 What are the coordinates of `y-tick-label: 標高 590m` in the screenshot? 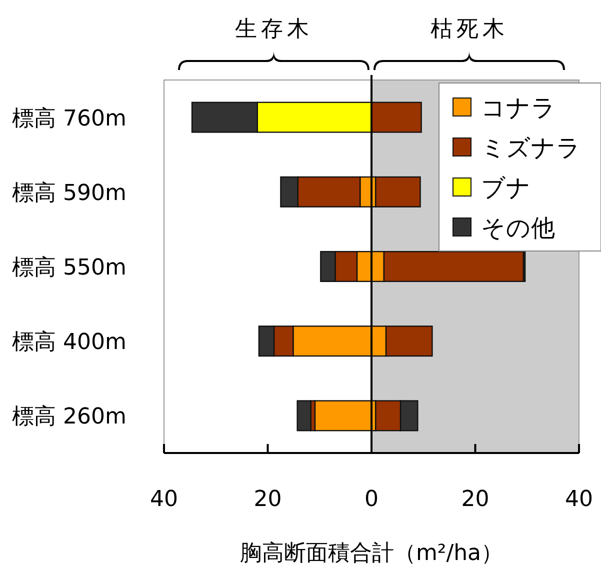 It's located at (69, 193).